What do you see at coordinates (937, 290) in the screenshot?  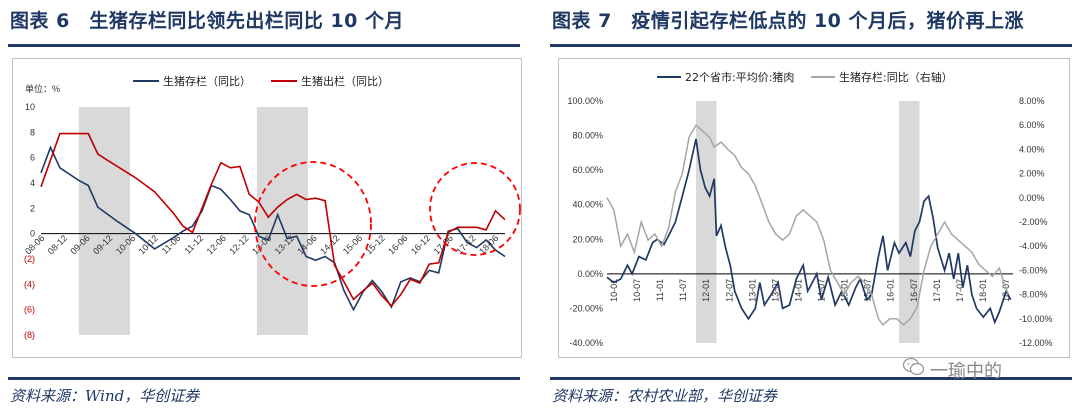 I see `x-tick-label: 17-01` at bounding box center [937, 290].